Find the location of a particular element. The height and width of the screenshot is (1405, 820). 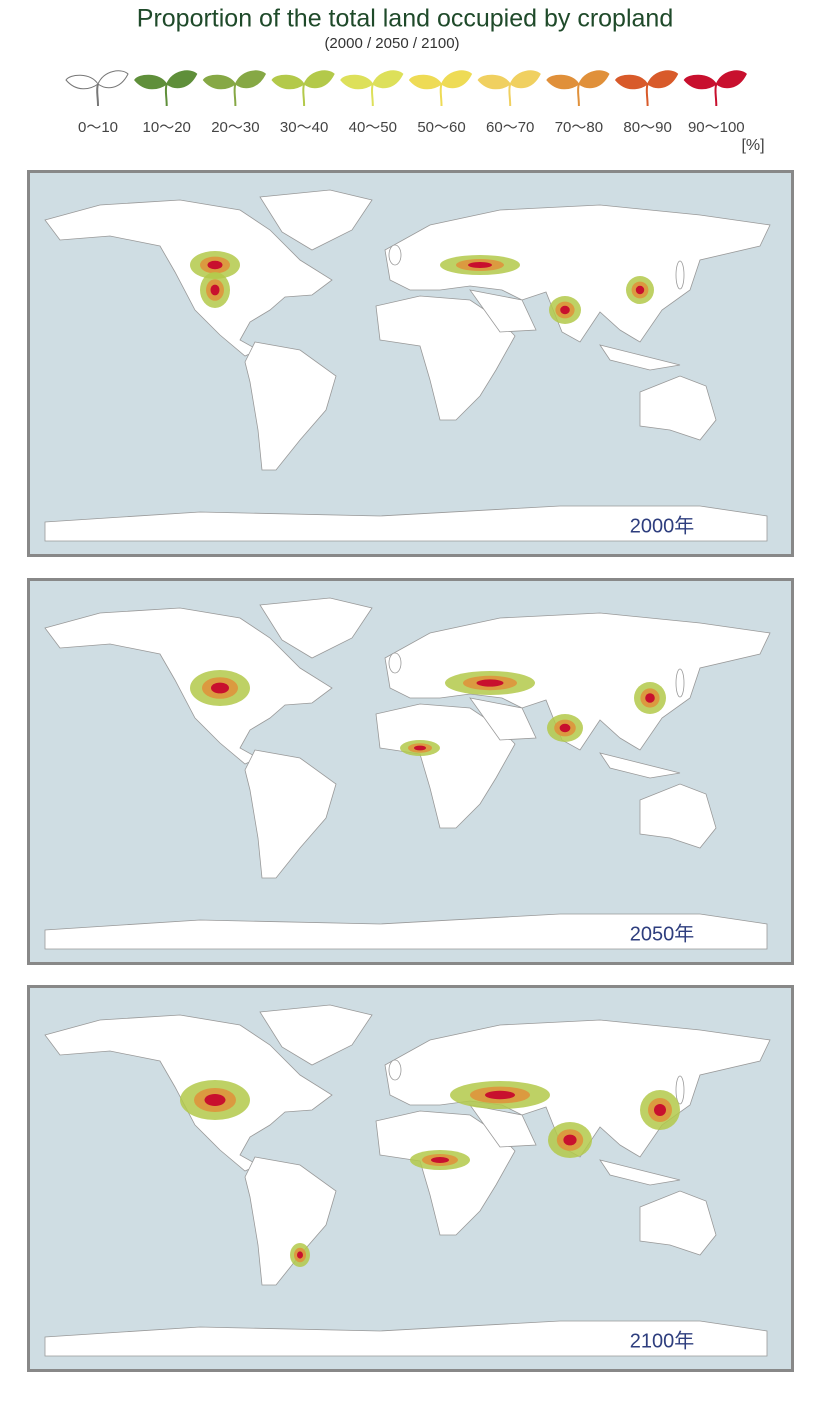

legend-item: 60〜70 is located at coordinates (509, 103).